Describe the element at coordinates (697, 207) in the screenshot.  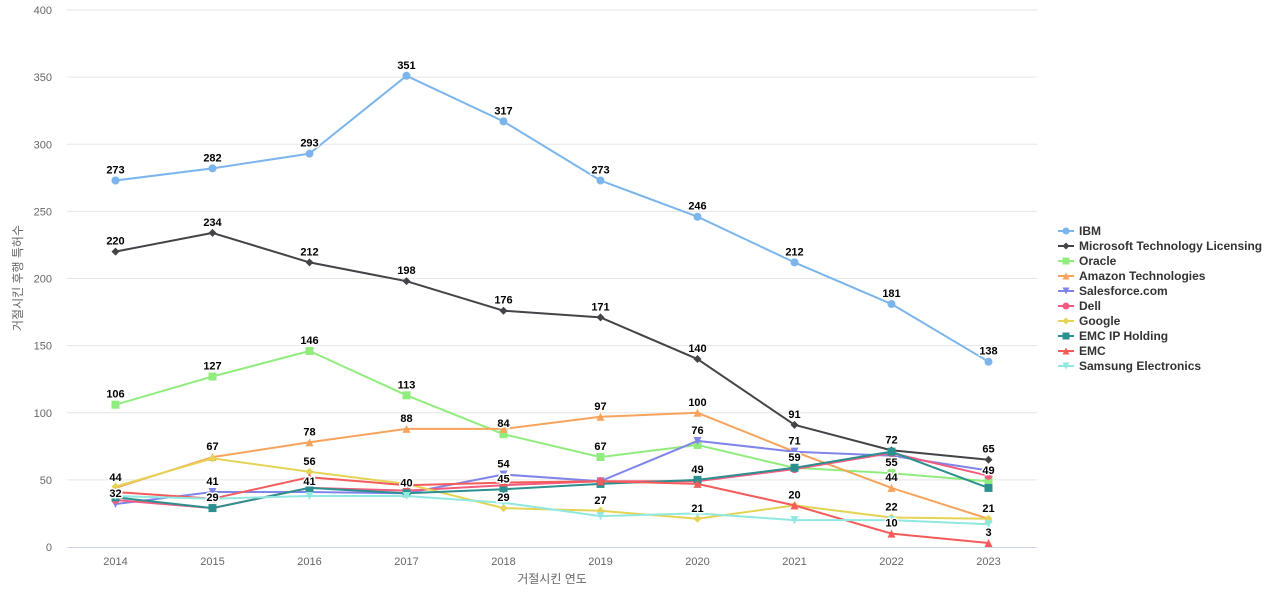
I see `data-label: 246` at that location.